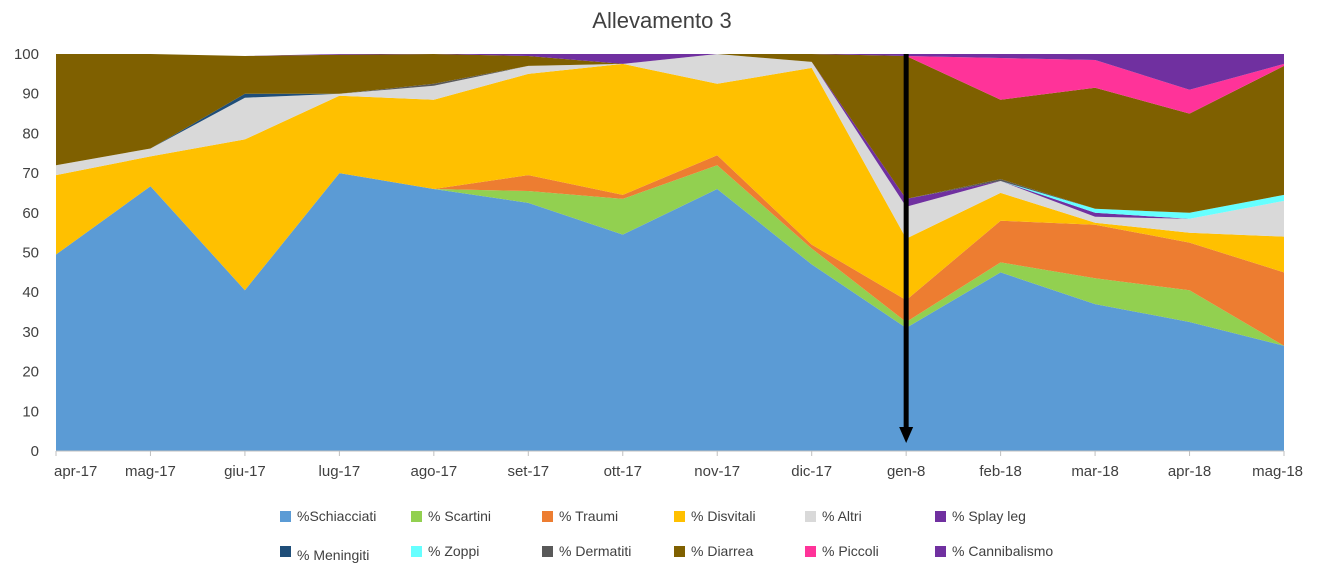 The height and width of the screenshot is (575, 1325). Describe the element at coordinates (30, 332) in the screenshot. I see `y-tick-label: 30` at that location.